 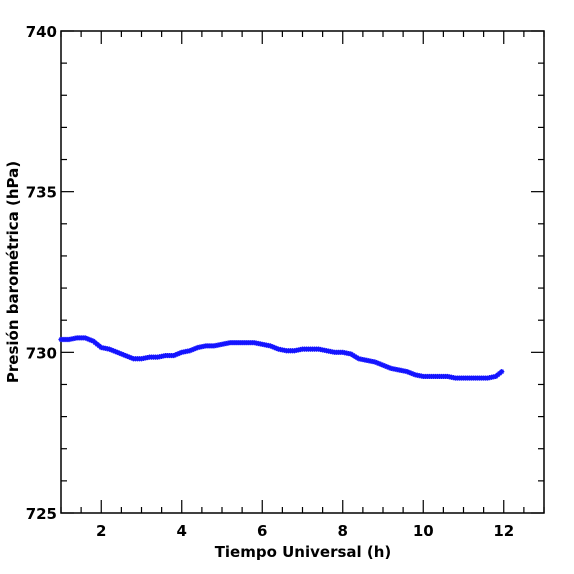 What do you see at coordinates (101, 531) in the screenshot?
I see `x-tick-label: 2` at bounding box center [101, 531].